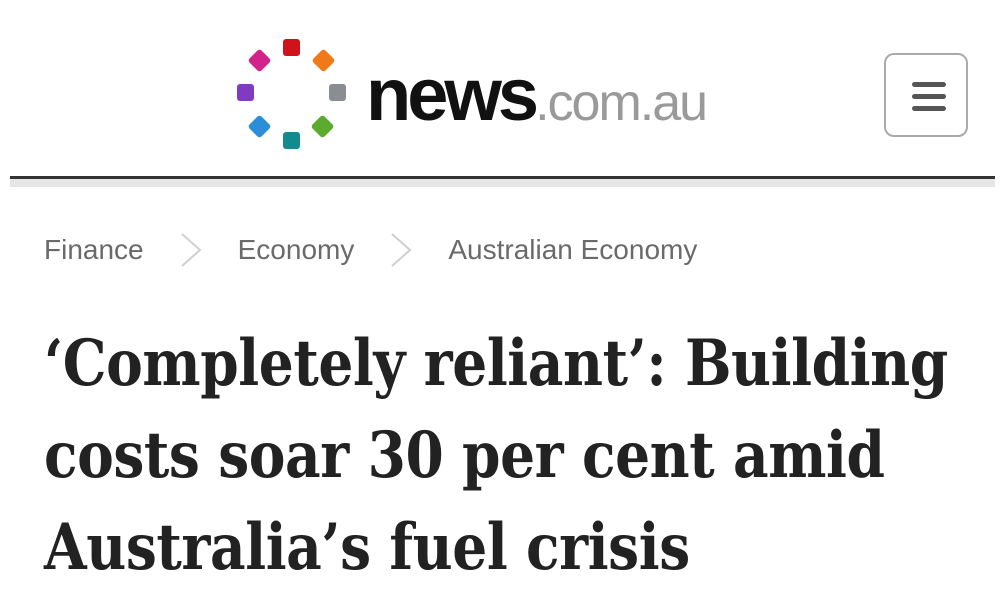 This screenshot has height=605, width=1005. Describe the element at coordinates (502, 183) in the screenshot. I see `header-divider-shadow` at that location.